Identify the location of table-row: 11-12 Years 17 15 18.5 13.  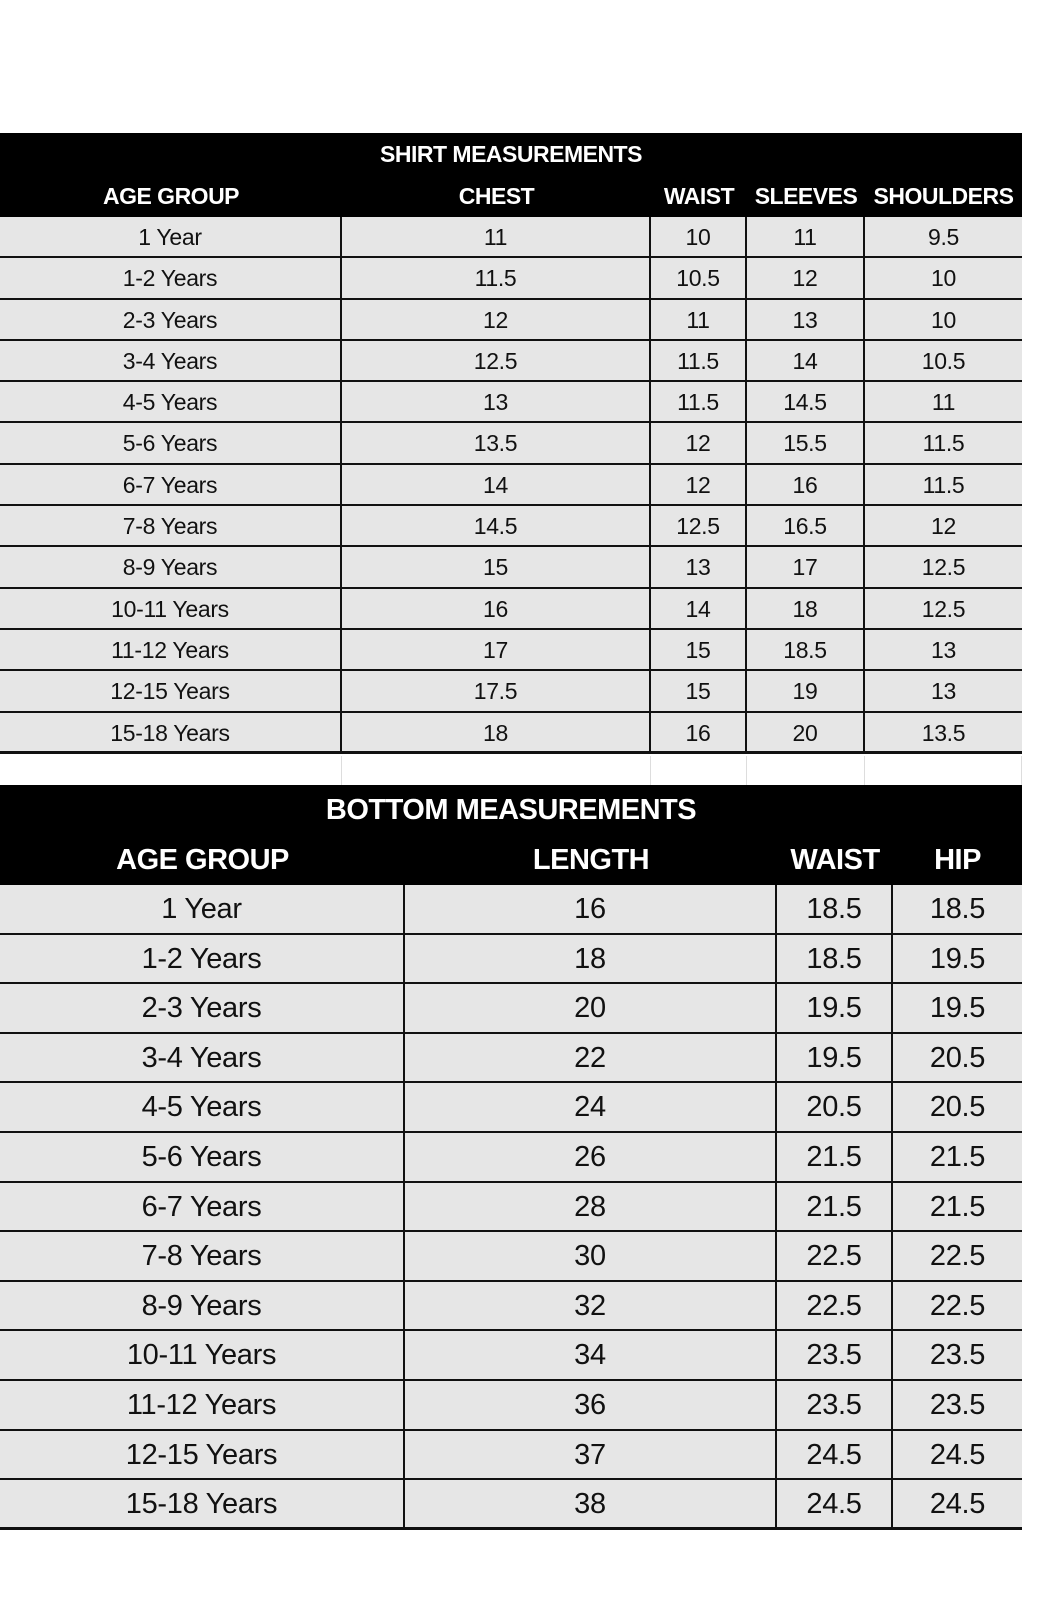
(511, 650).